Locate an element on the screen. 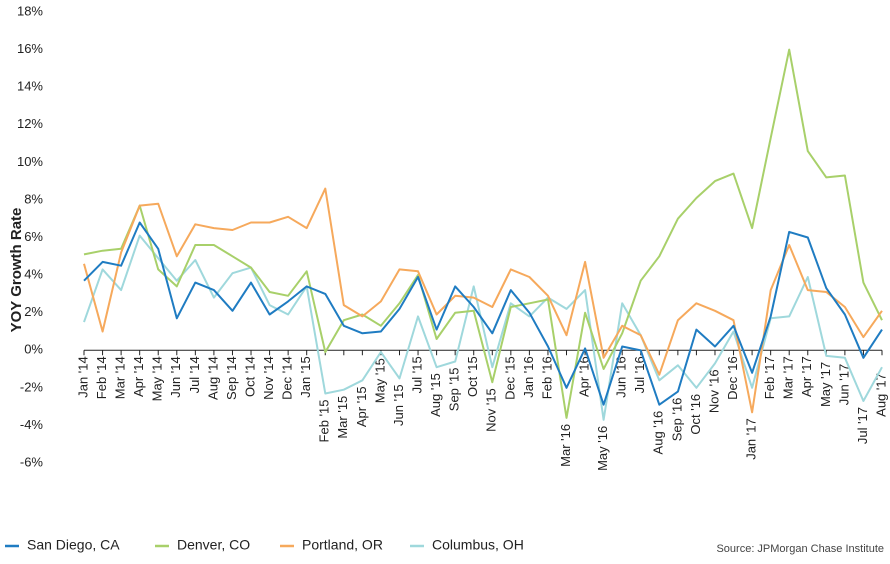 This screenshot has width=890, height=564. x-tick-label: Aug '15 is located at coordinates (435, 395).